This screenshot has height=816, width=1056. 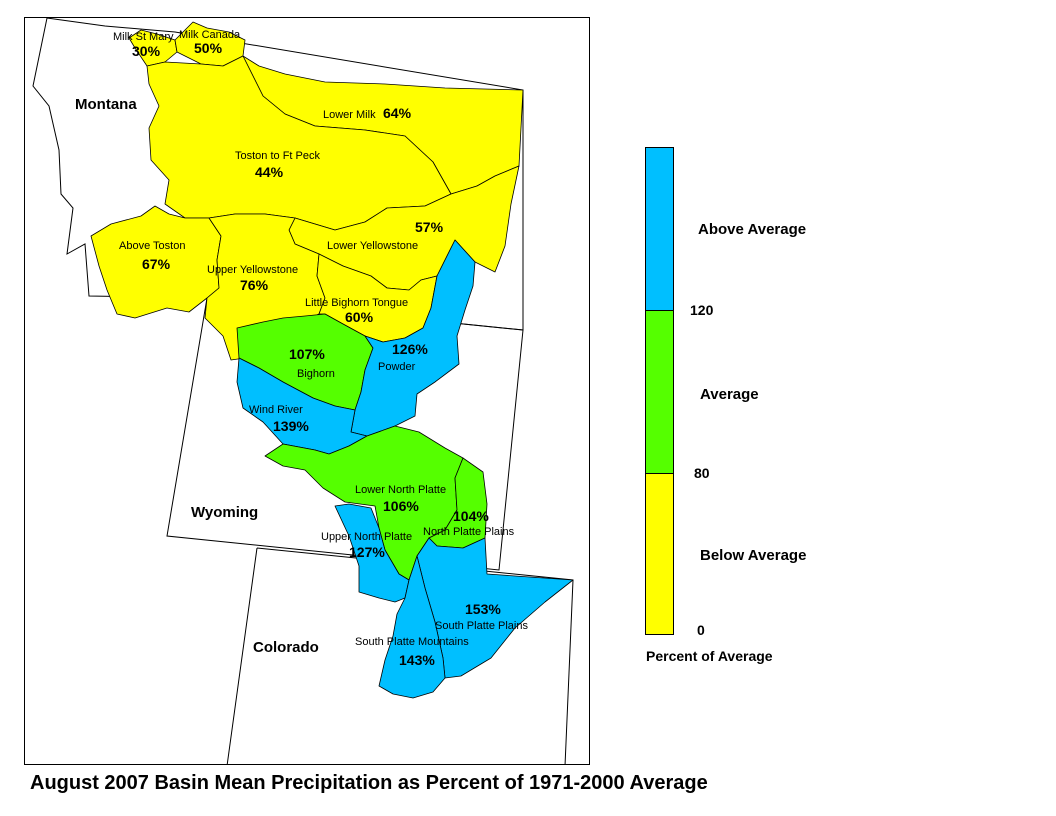 I want to click on basin-percent-north-platte-plains: 104%, so click(x=471, y=516).